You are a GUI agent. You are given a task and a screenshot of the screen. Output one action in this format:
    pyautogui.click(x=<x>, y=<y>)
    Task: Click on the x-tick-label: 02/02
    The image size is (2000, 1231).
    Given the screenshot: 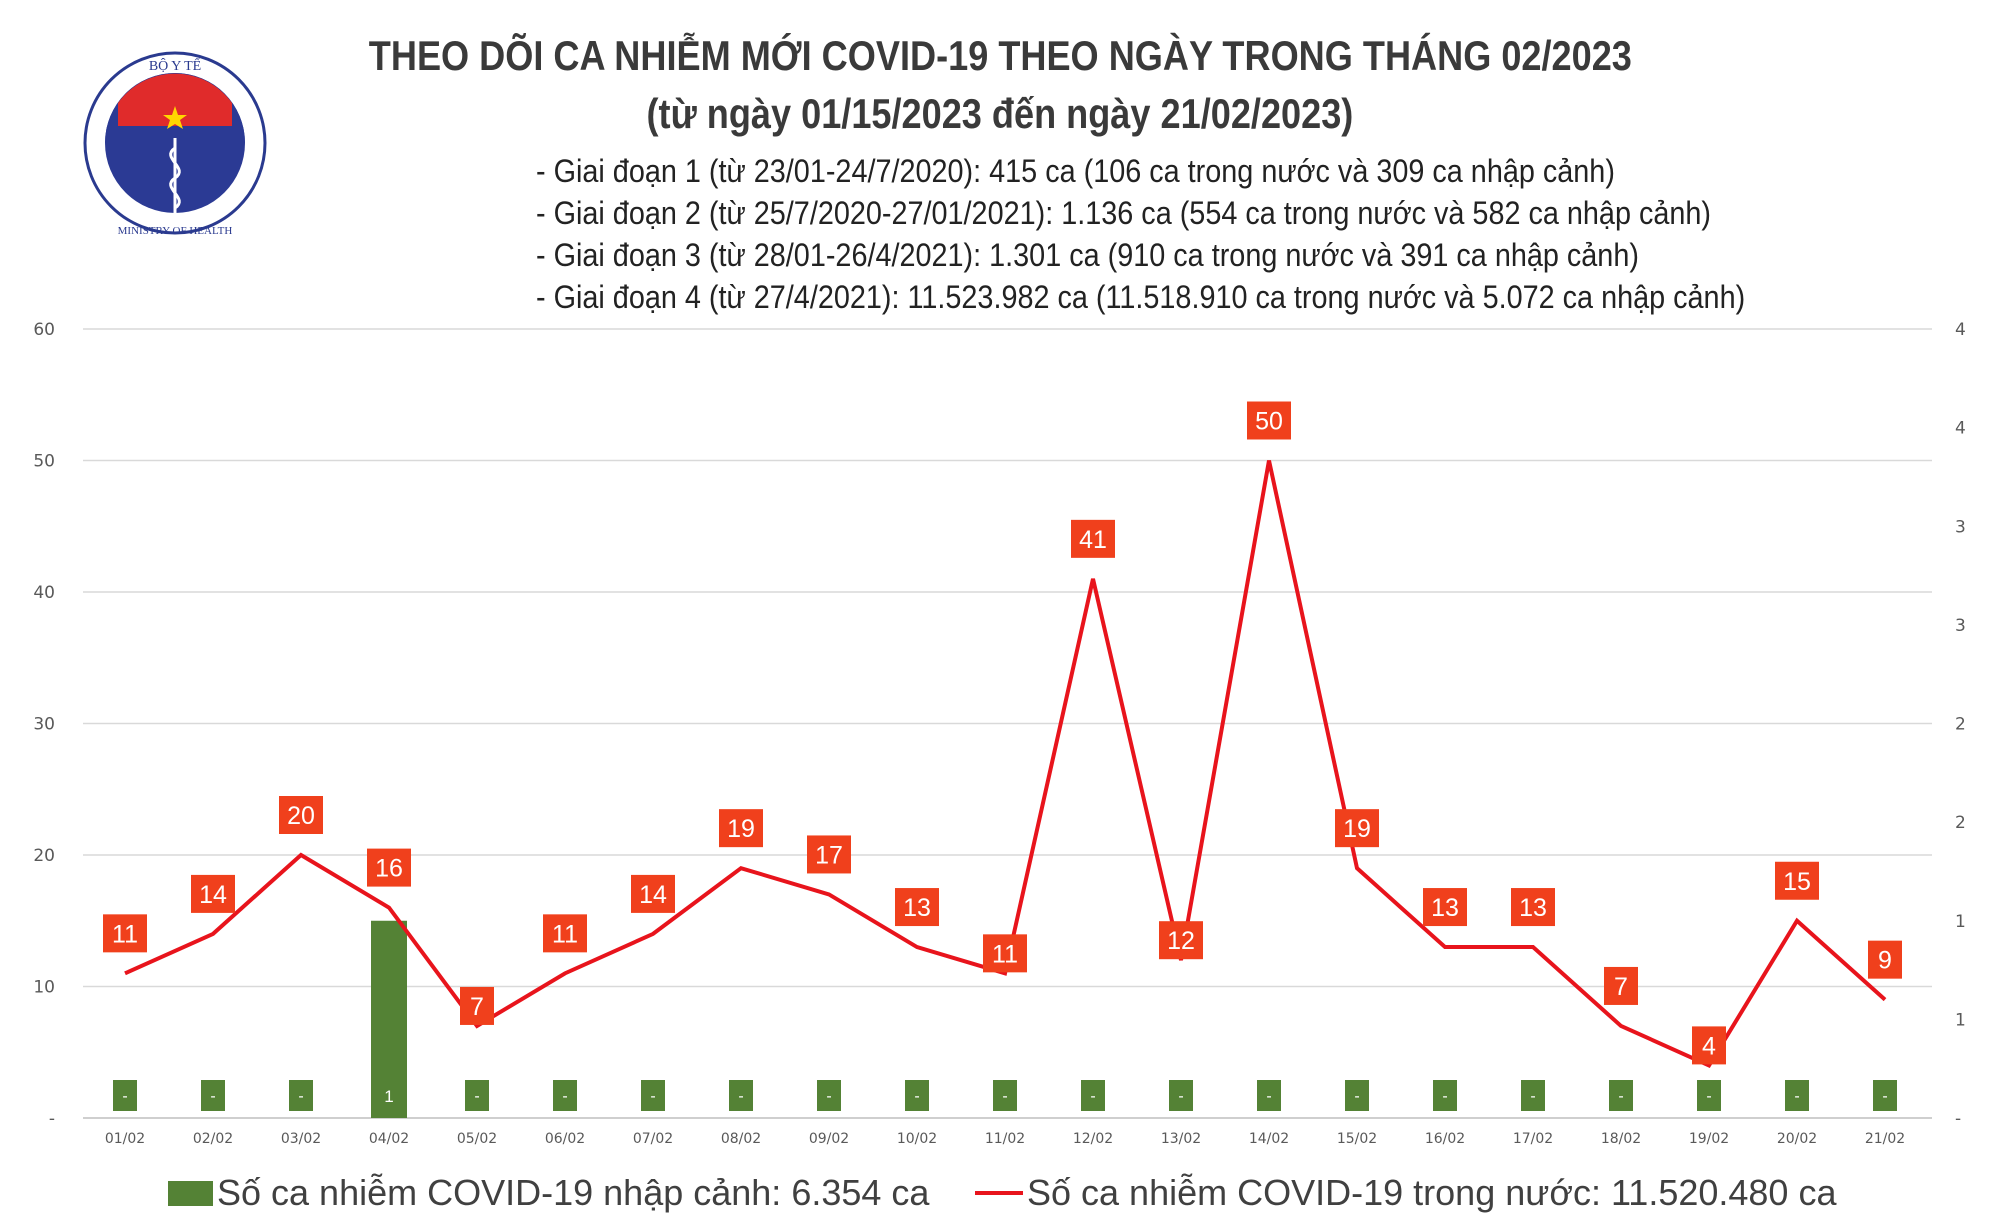 What is the action you would take?
    pyautogui.click(x=213, y=1139)
    